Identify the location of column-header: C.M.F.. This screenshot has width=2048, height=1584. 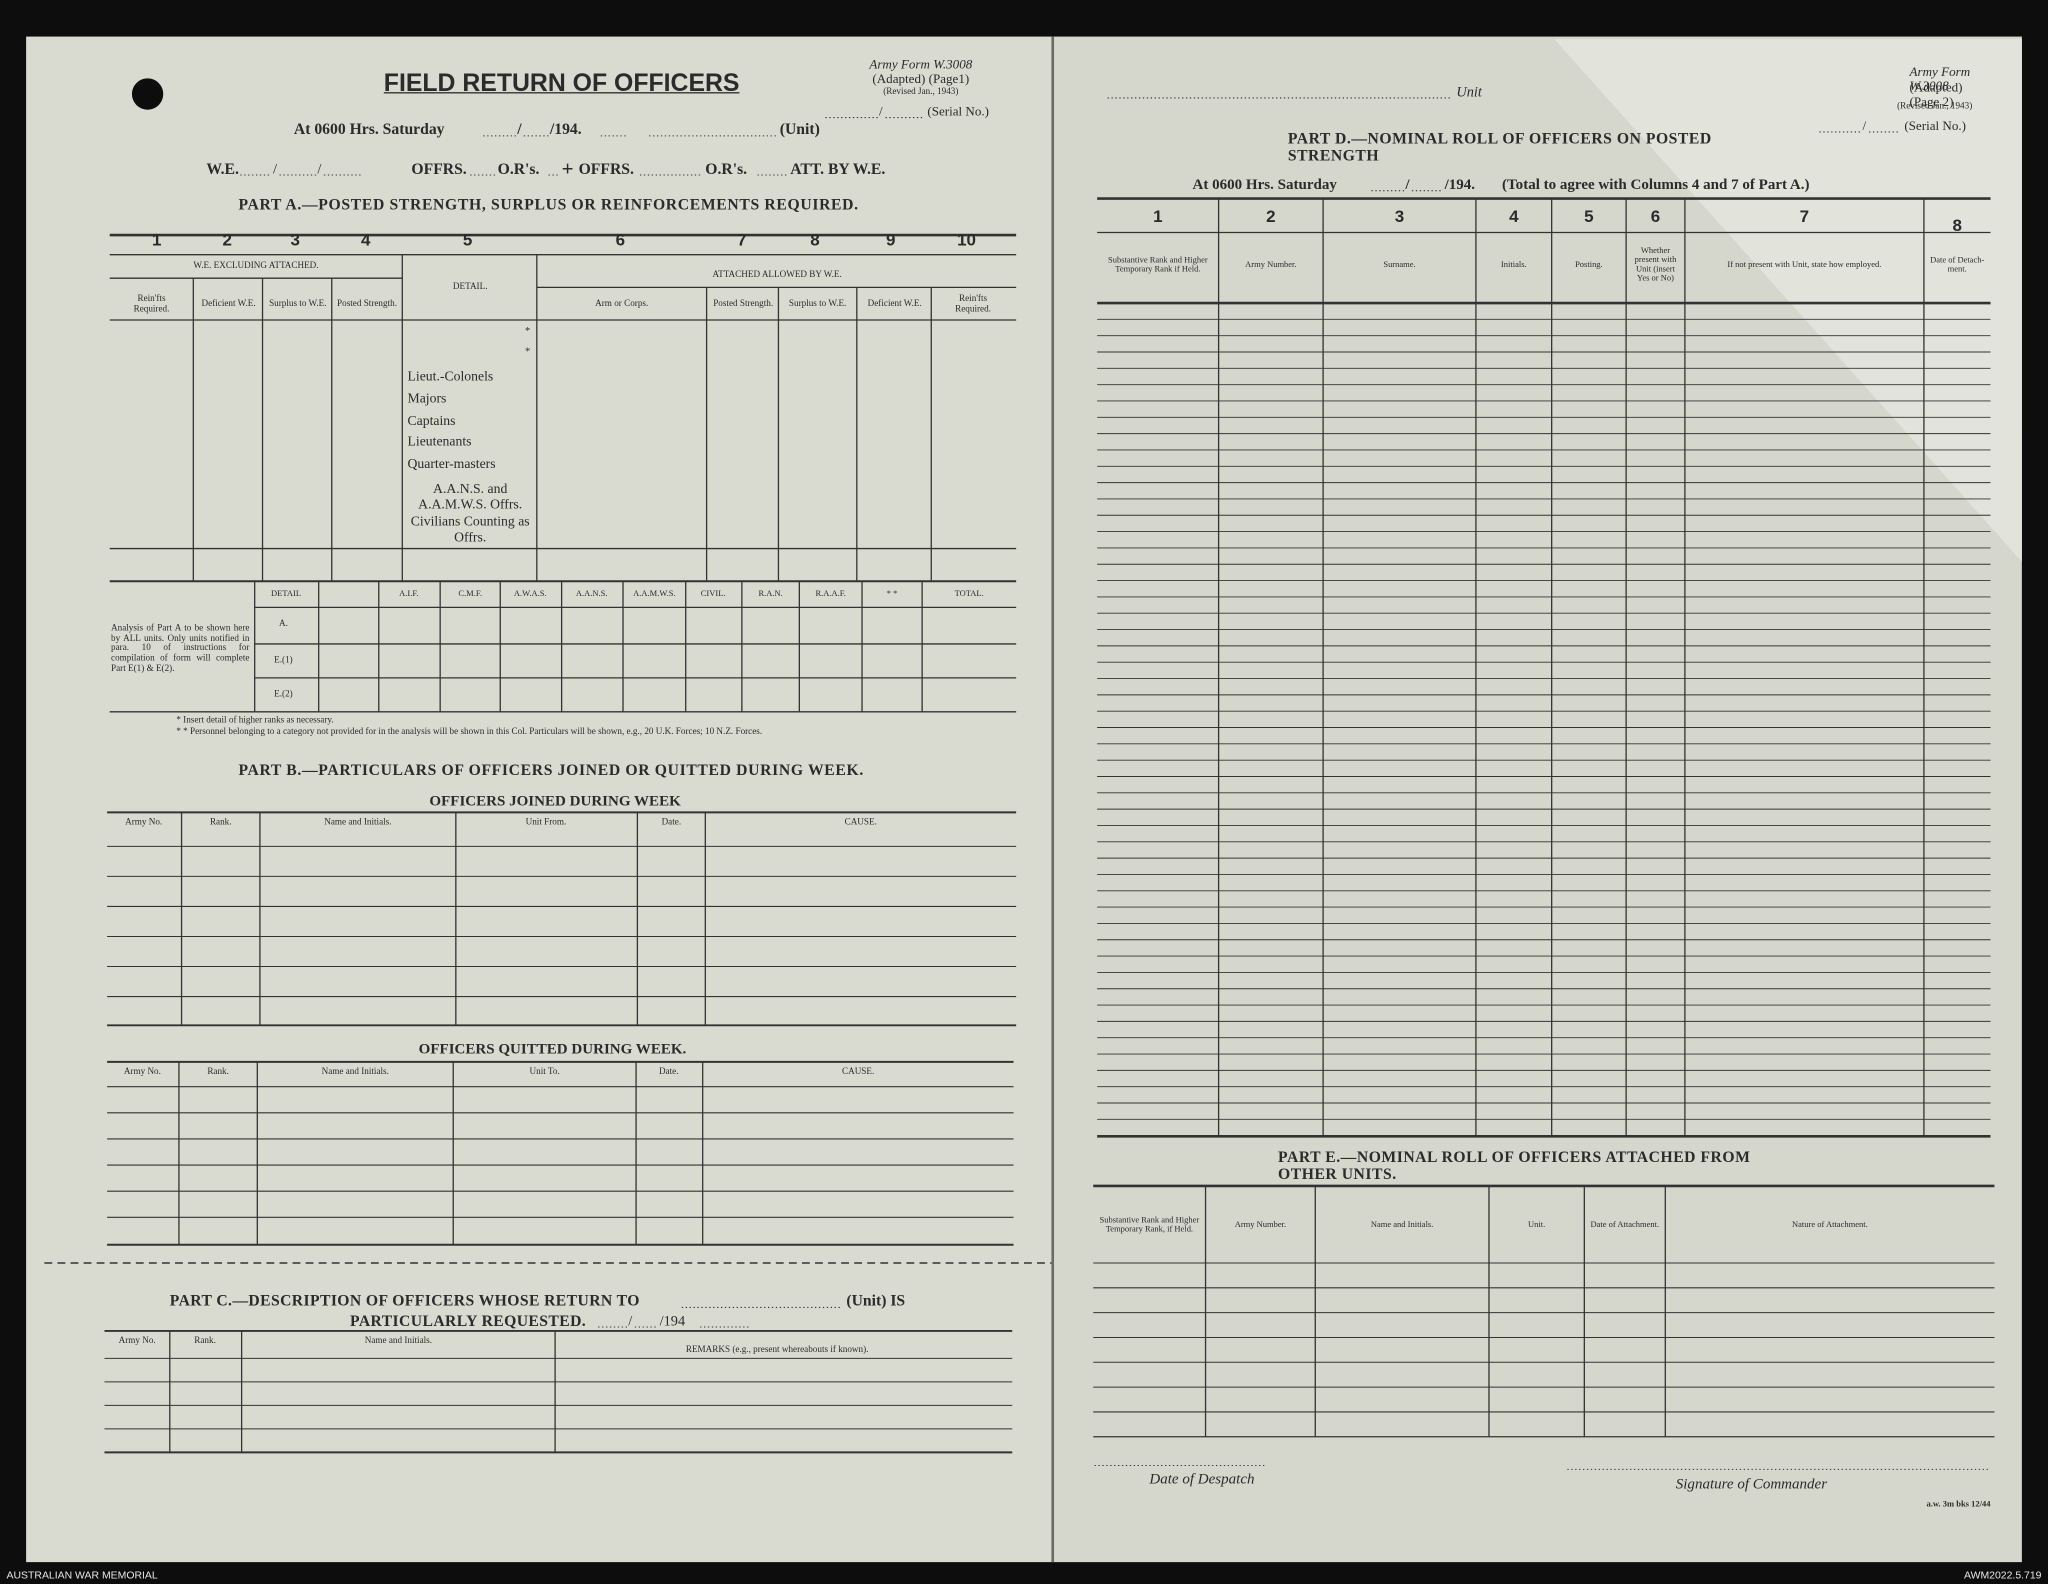
(470, 594).